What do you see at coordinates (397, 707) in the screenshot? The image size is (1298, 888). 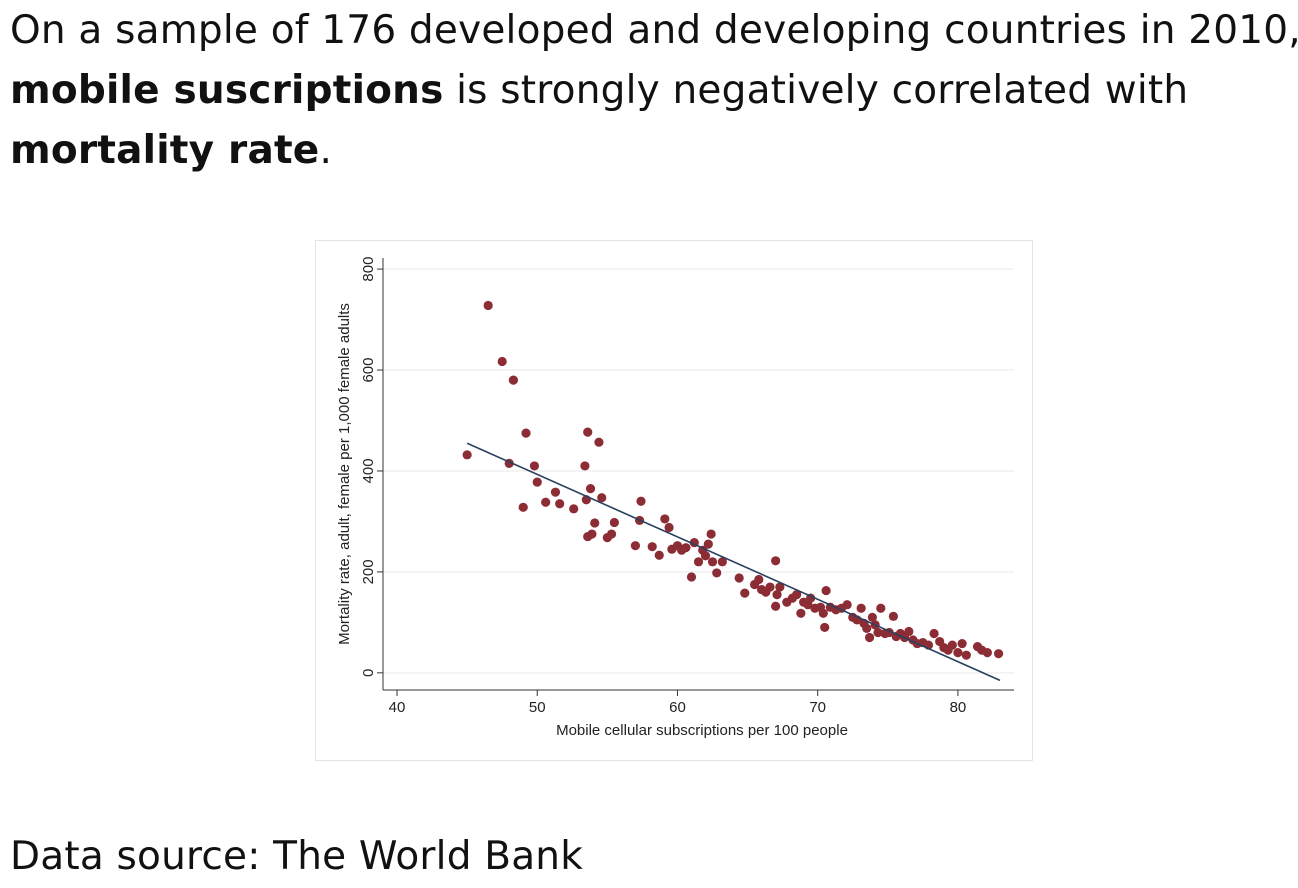 I see `x-tick-label: 40` at bounding box center [397, 707].